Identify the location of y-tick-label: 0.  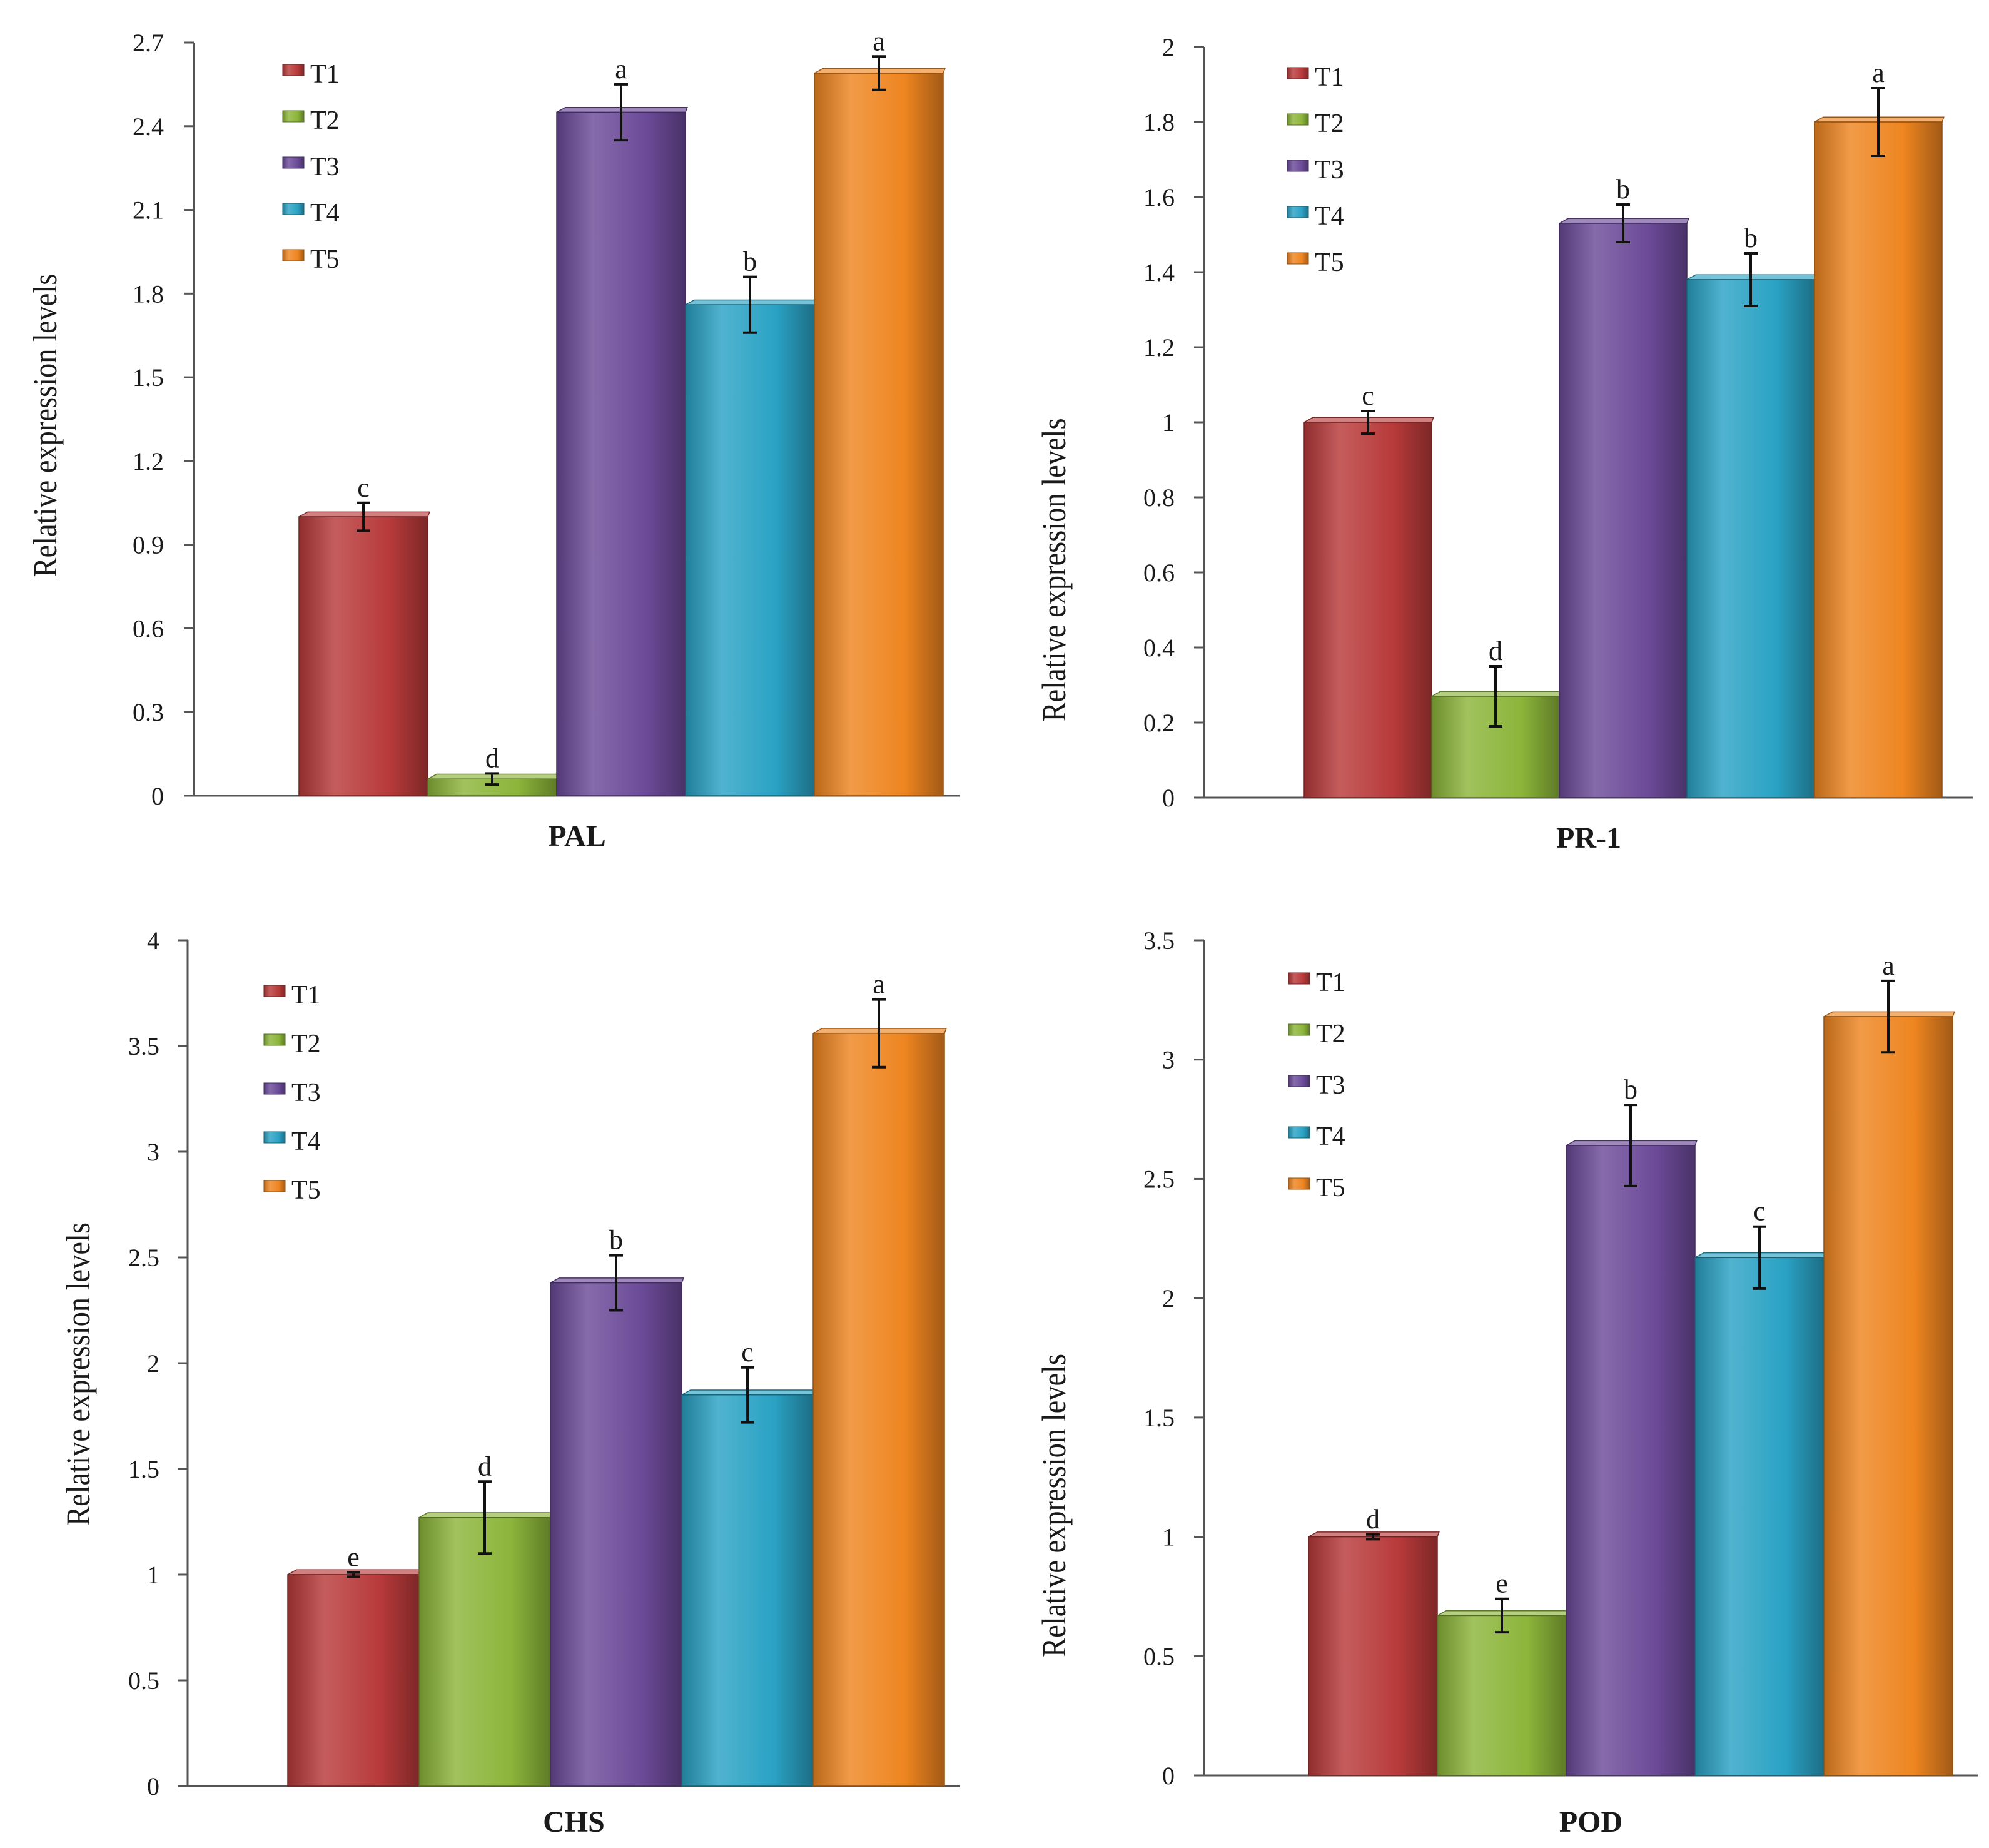
(158, 796).